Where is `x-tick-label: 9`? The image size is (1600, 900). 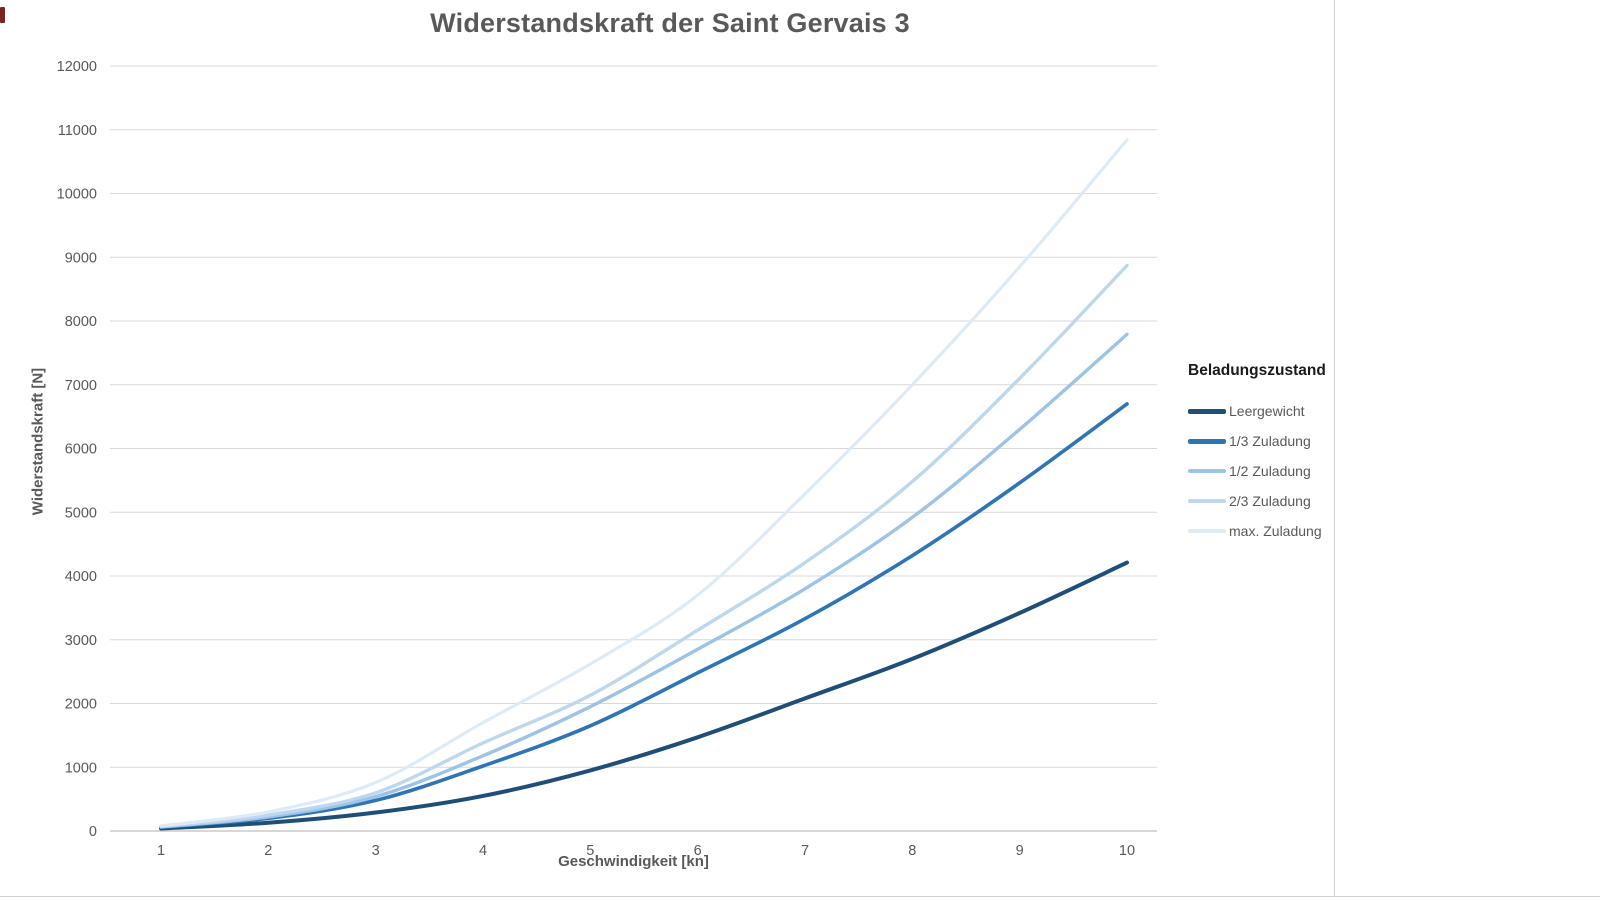 x-tick-label: 9 is located at coordinates (1020, 851).